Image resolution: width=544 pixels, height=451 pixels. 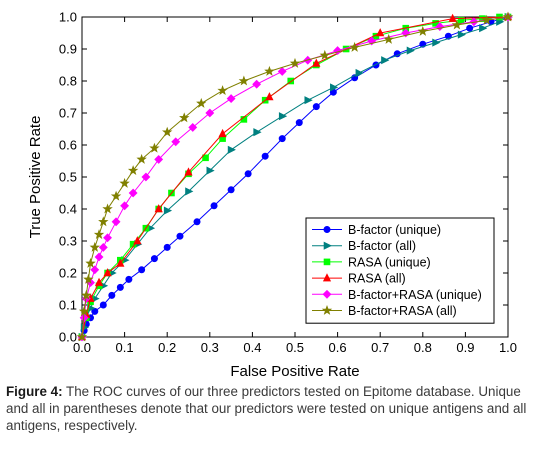 What do you see at coordinates (295, 347) in the screenshot?
I see `x-tick-label: 0.5` at bounding box center [295, 347].